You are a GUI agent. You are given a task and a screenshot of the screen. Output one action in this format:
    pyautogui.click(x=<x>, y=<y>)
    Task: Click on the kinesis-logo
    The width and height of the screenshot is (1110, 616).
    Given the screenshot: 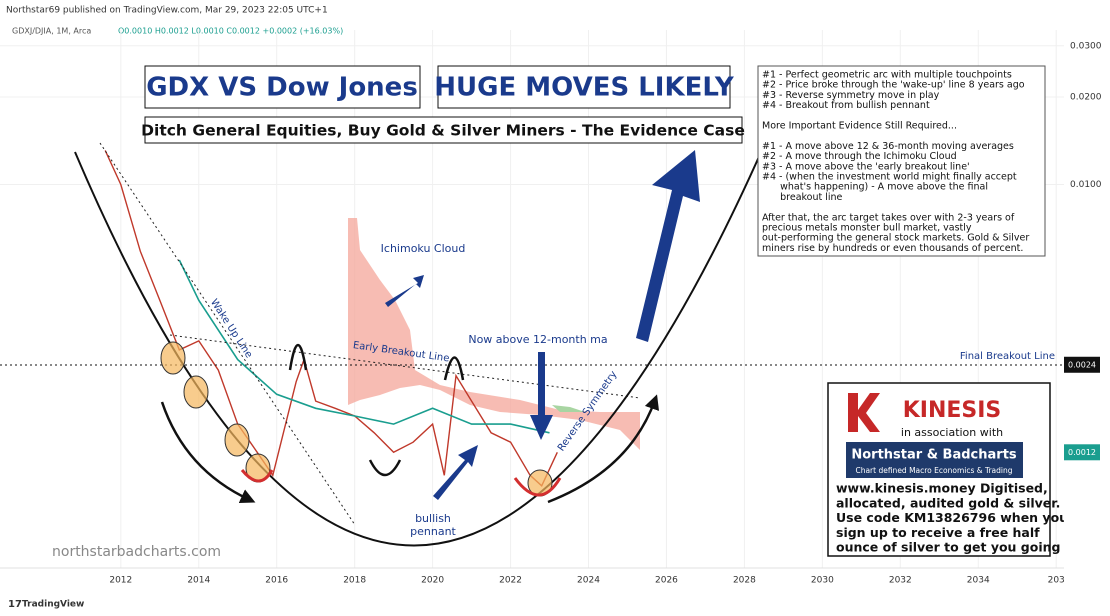 What is the action you would take?
    pyautogui.click(x=864, y=412)
    